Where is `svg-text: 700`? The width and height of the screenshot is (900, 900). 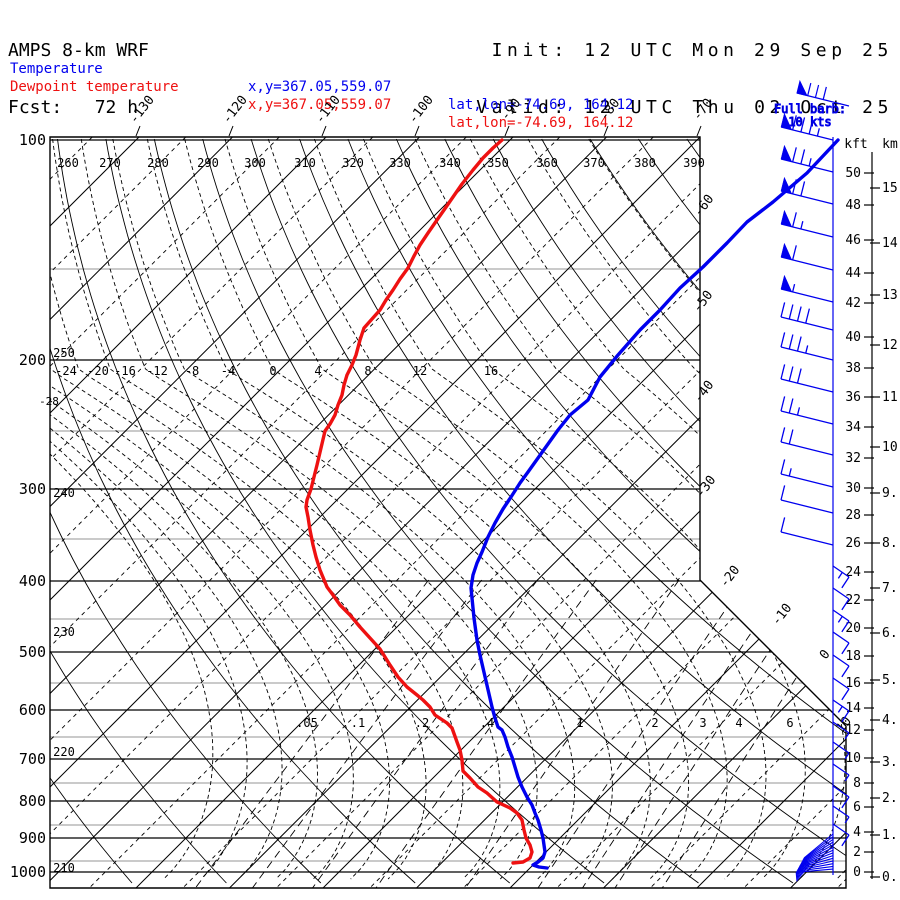 svg-text: 700 is located at coordinates (32, 759).